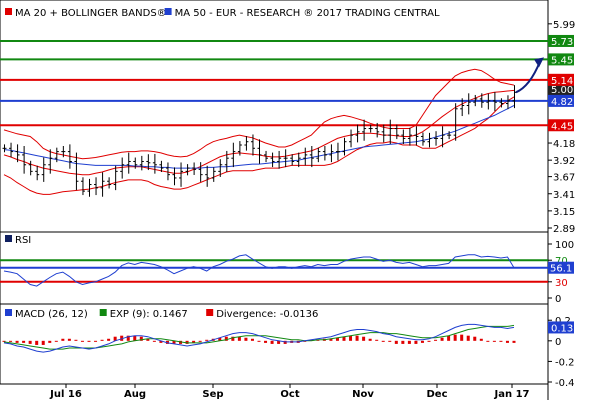  I want to click on price-legend-label-0: MA 20 + BOLLINGER BANDS®, so click(91, 13).